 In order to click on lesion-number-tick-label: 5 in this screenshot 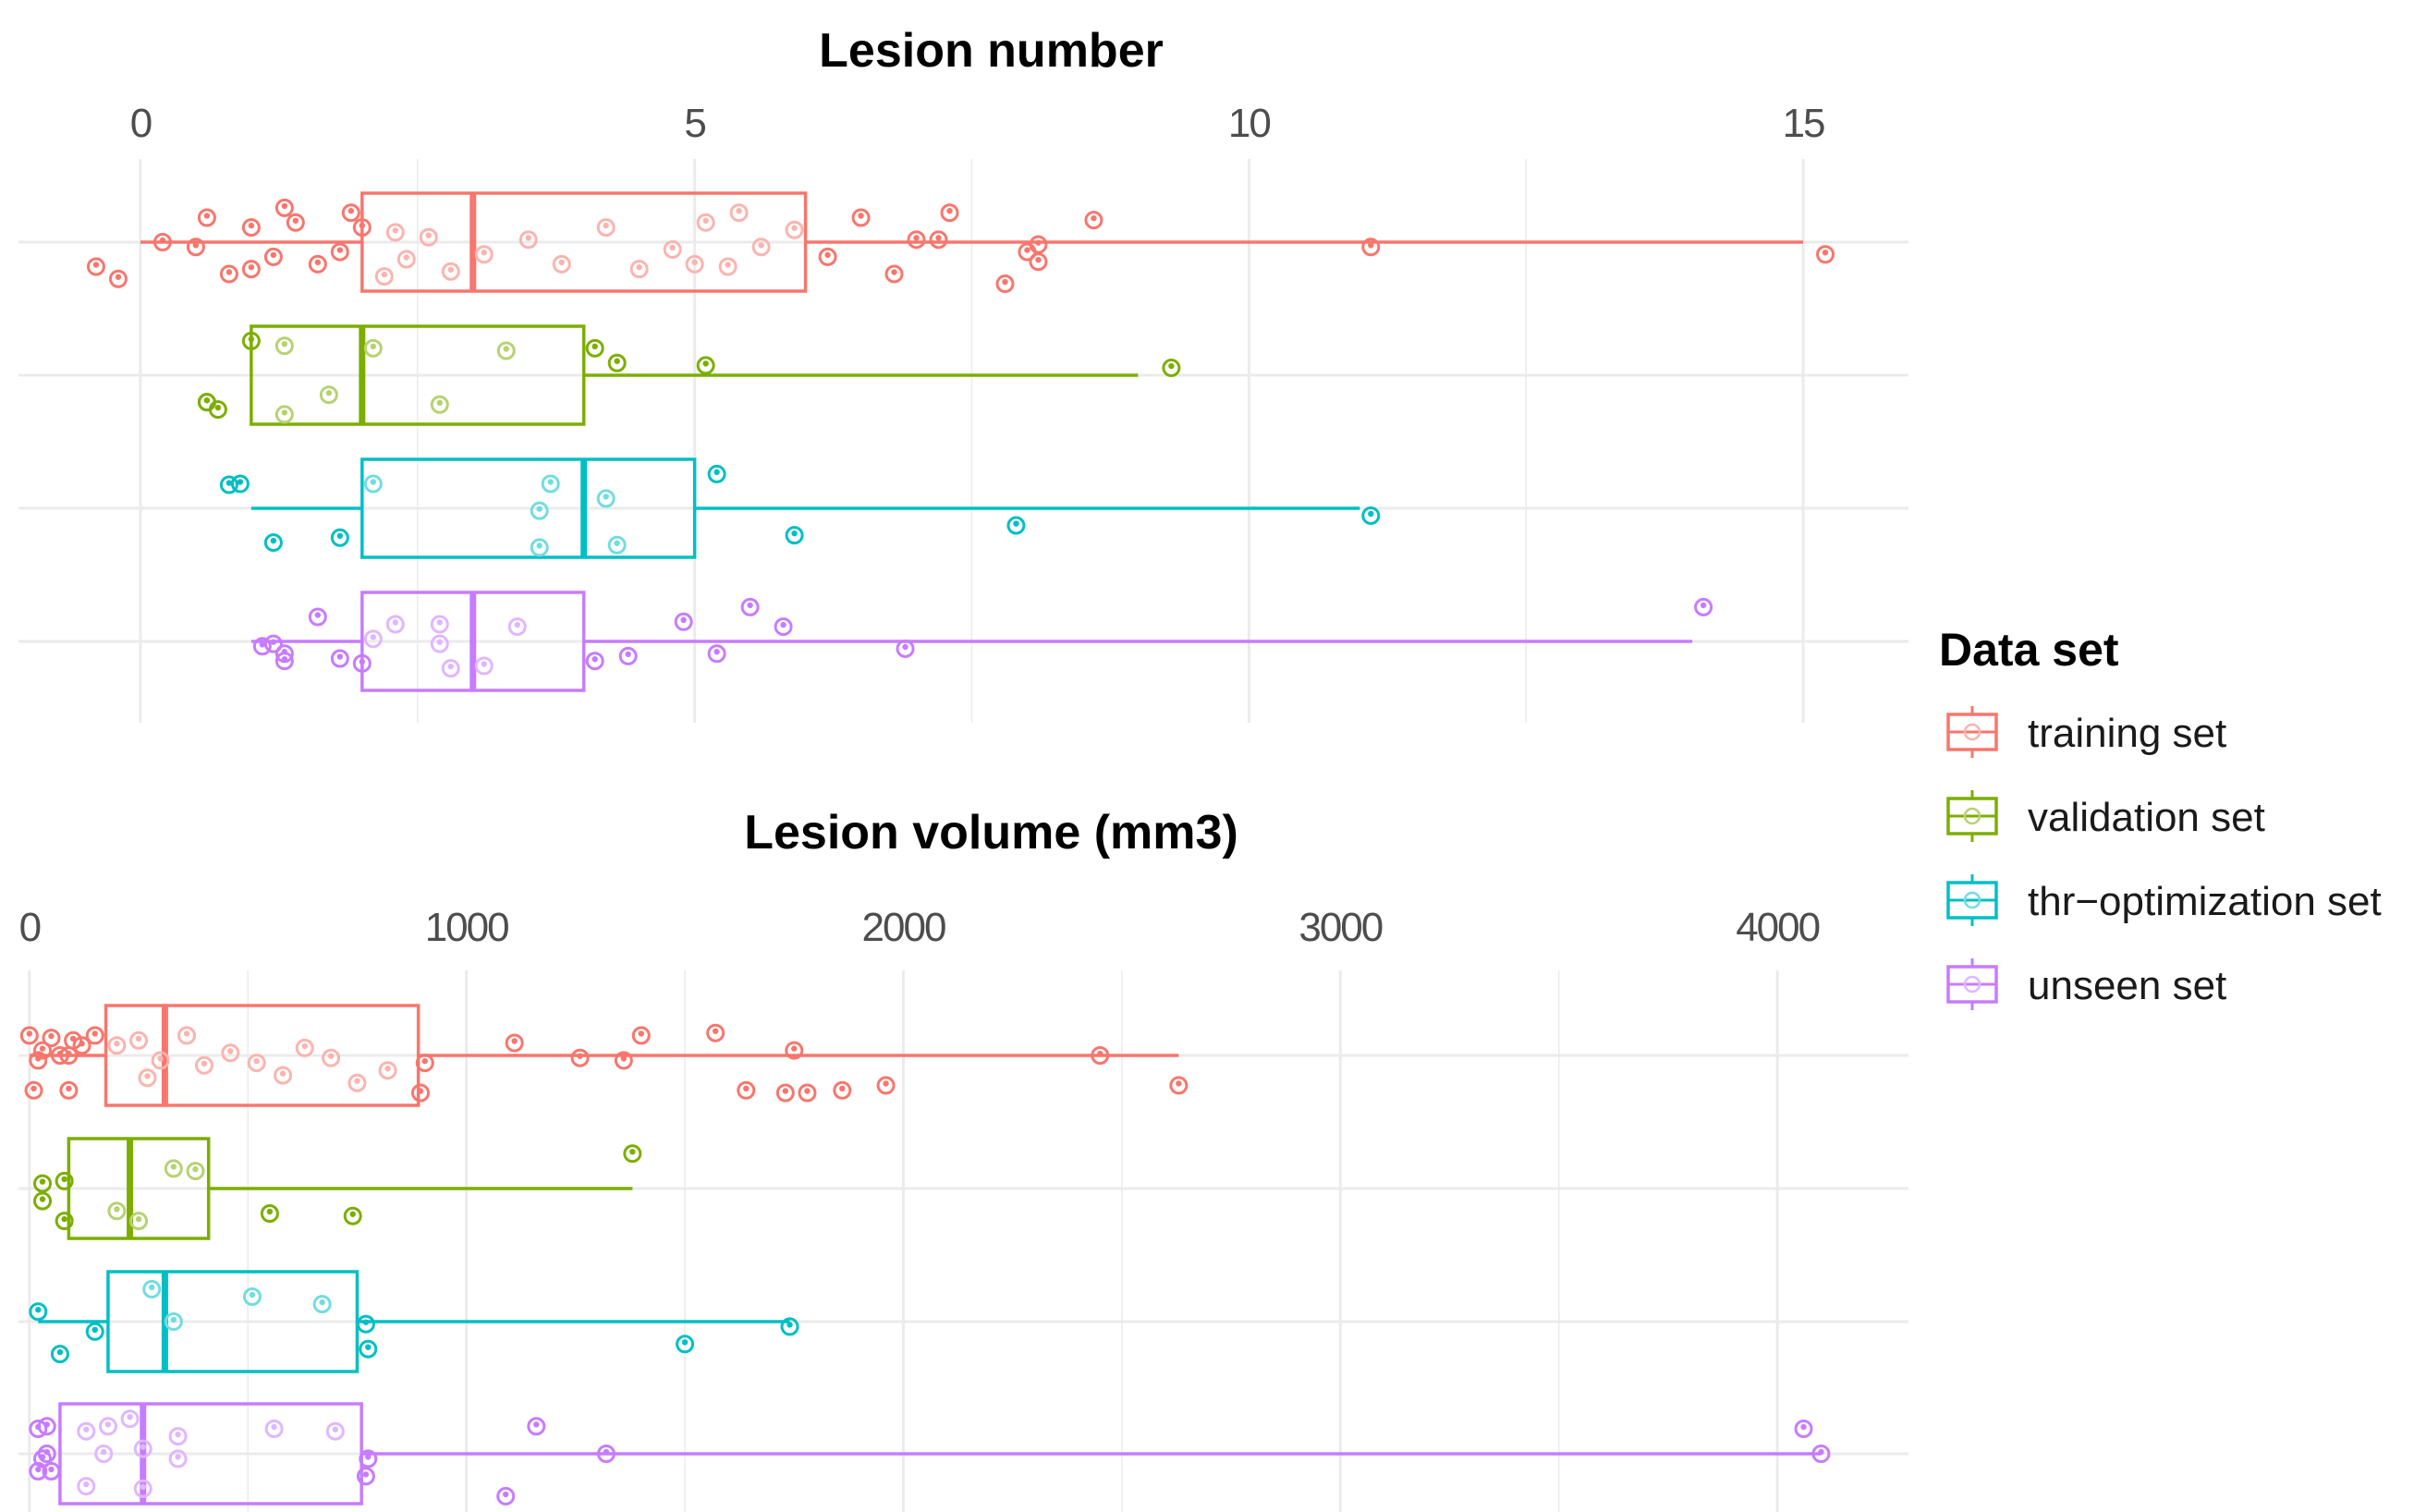, I will do `click(694, 124)`.